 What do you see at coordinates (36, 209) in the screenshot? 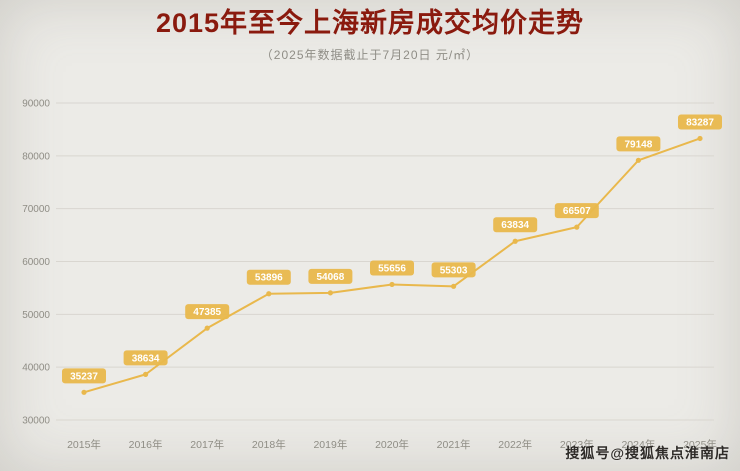
I see `svg-text: 70000` at bounding box center [36, 209].